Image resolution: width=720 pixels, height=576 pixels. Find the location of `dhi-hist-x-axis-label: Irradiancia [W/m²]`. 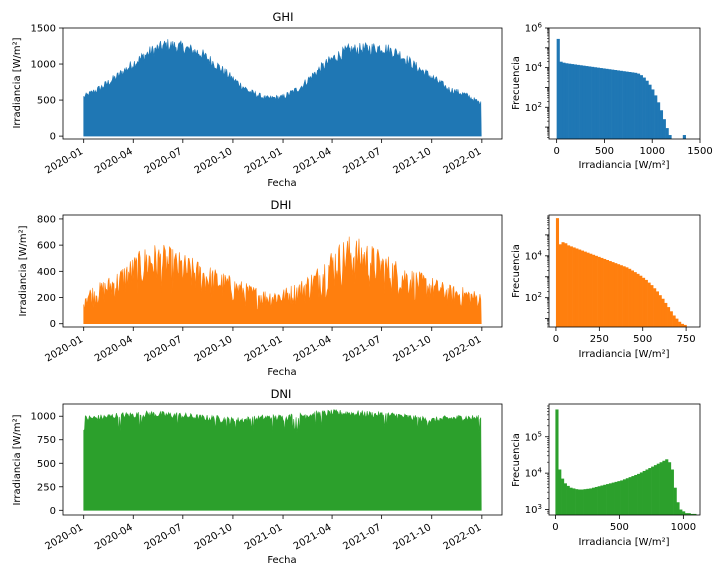

dhi-hist-x-axis-label: Irradiancia [W/m²] is located at coordinates (623, 354).